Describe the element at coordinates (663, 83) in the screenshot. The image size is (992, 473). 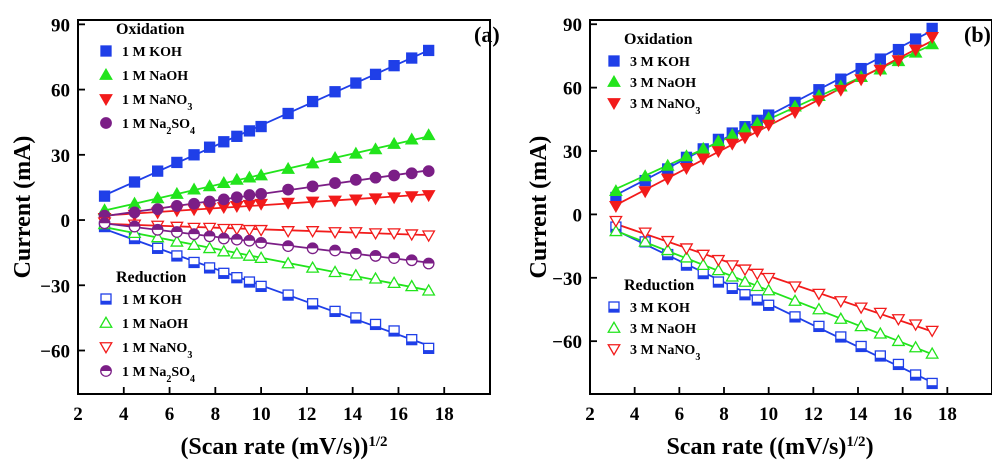
I see `legend-label: 3 M NaOH` at that location.